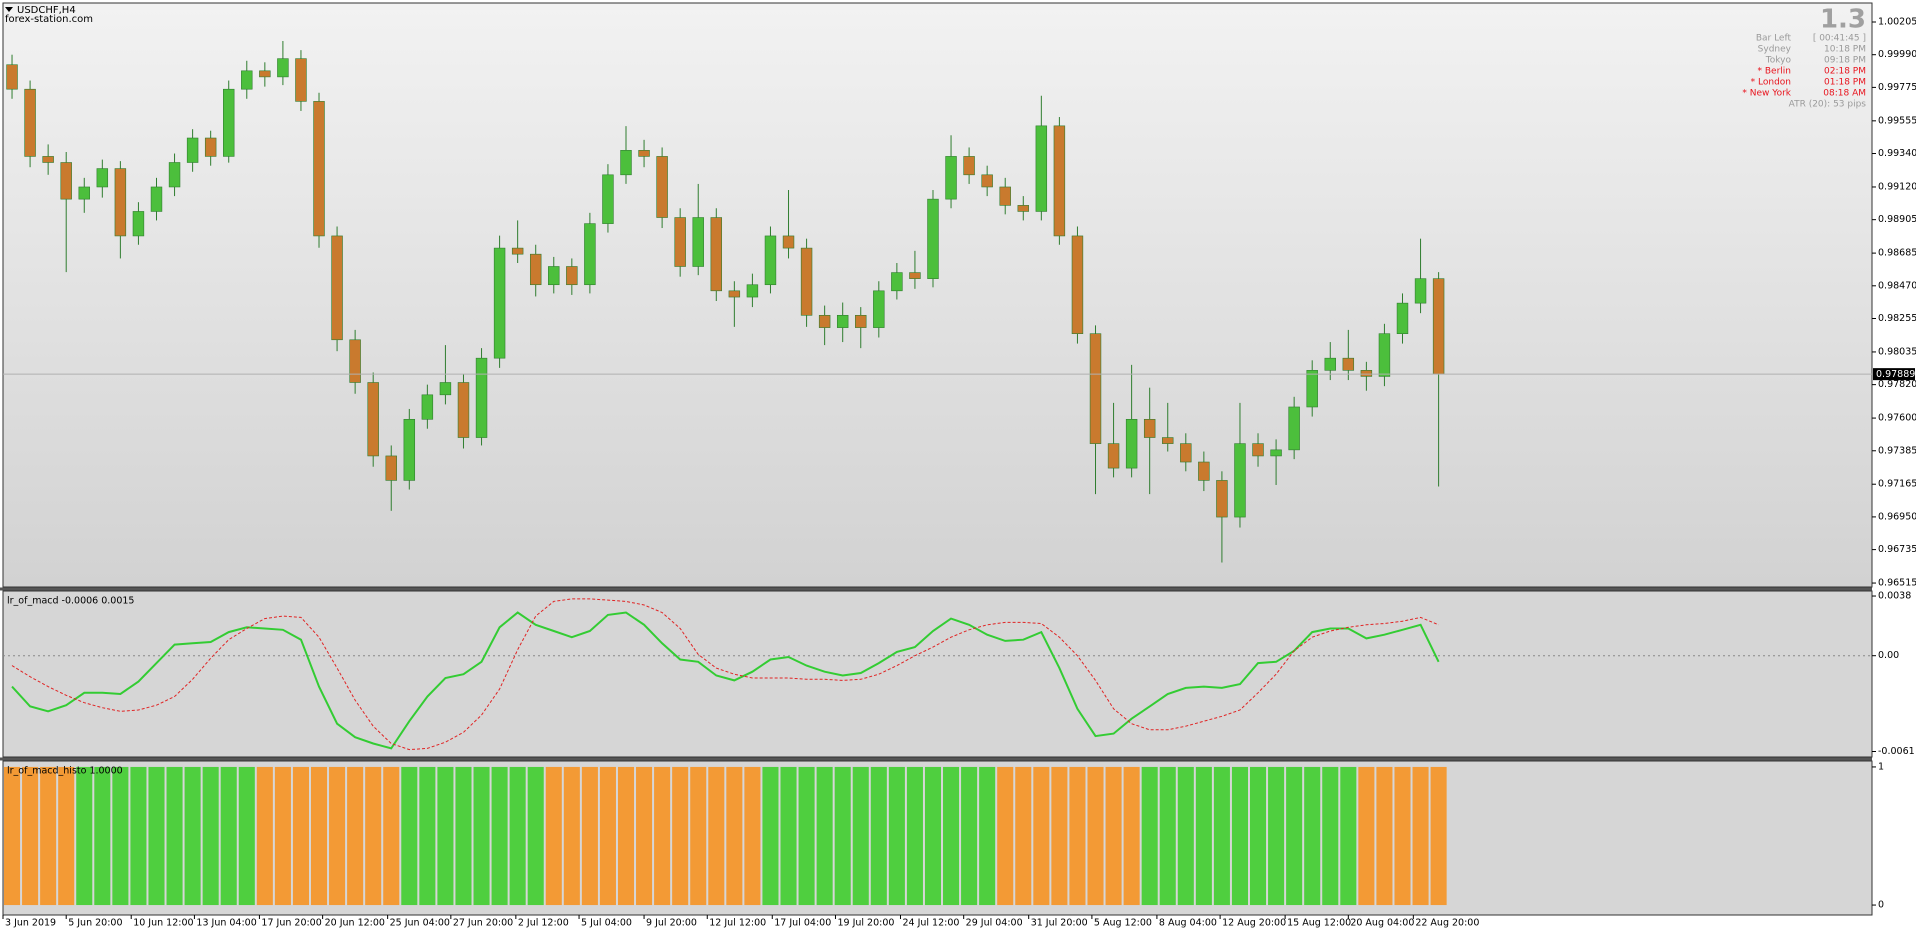  What do you see at coordinates (1778, 61) in the screenshot?
I see `info-label: Tokyo` at bounding box center [1778, 61].